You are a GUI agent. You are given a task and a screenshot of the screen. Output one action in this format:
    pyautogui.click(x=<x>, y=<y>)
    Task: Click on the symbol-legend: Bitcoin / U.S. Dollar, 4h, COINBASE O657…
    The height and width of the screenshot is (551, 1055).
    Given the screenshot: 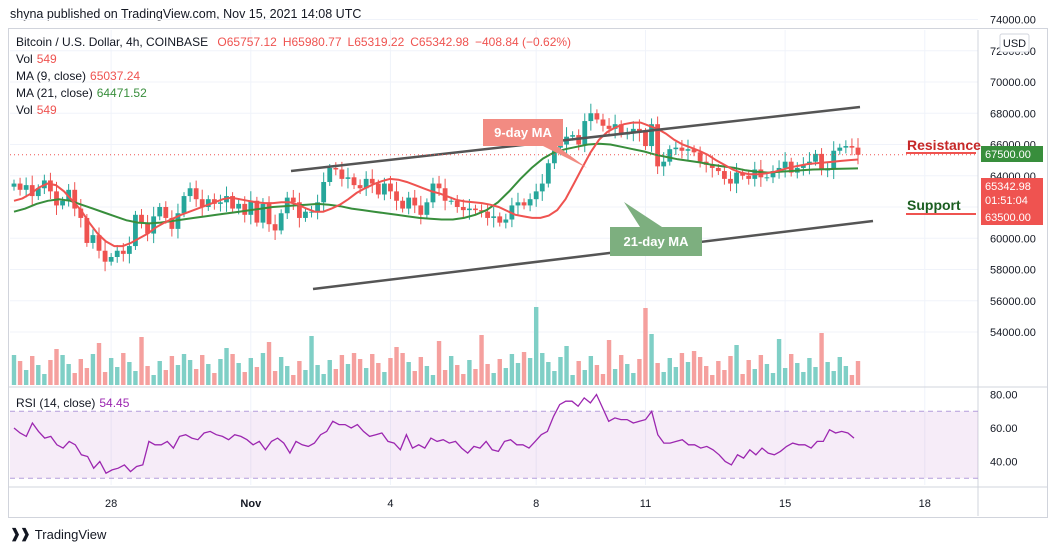 What is the action you would take?
    pyautogui.click(x=296, y=42)
    